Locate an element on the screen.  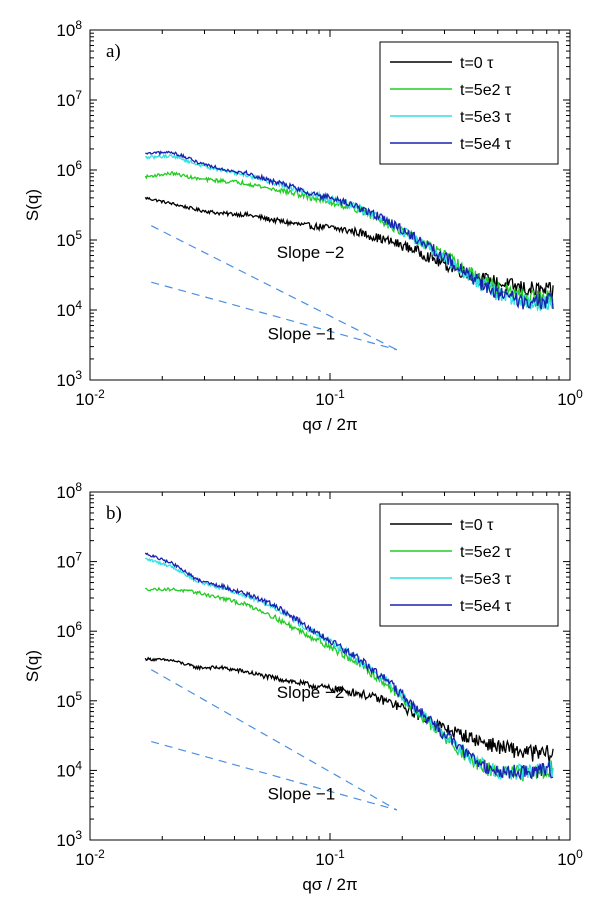
series-group is located at coordinates (349, 231).